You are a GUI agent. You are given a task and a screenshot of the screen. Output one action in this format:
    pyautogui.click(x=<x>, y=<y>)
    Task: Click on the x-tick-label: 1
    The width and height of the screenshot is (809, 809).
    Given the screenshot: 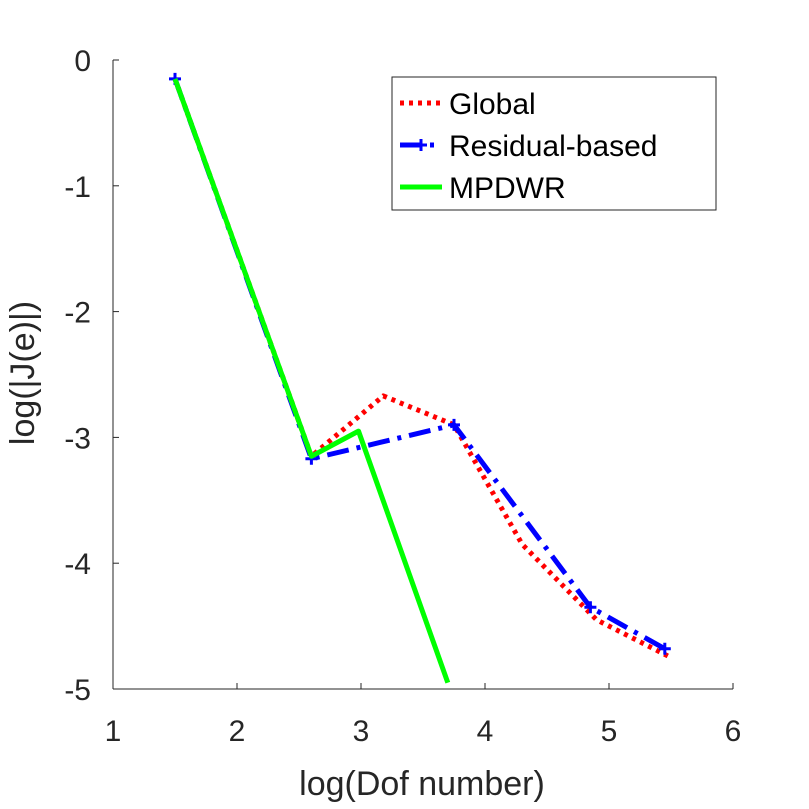 What is the action you would take?
    pyautogui.click(x=113, y=731)
    